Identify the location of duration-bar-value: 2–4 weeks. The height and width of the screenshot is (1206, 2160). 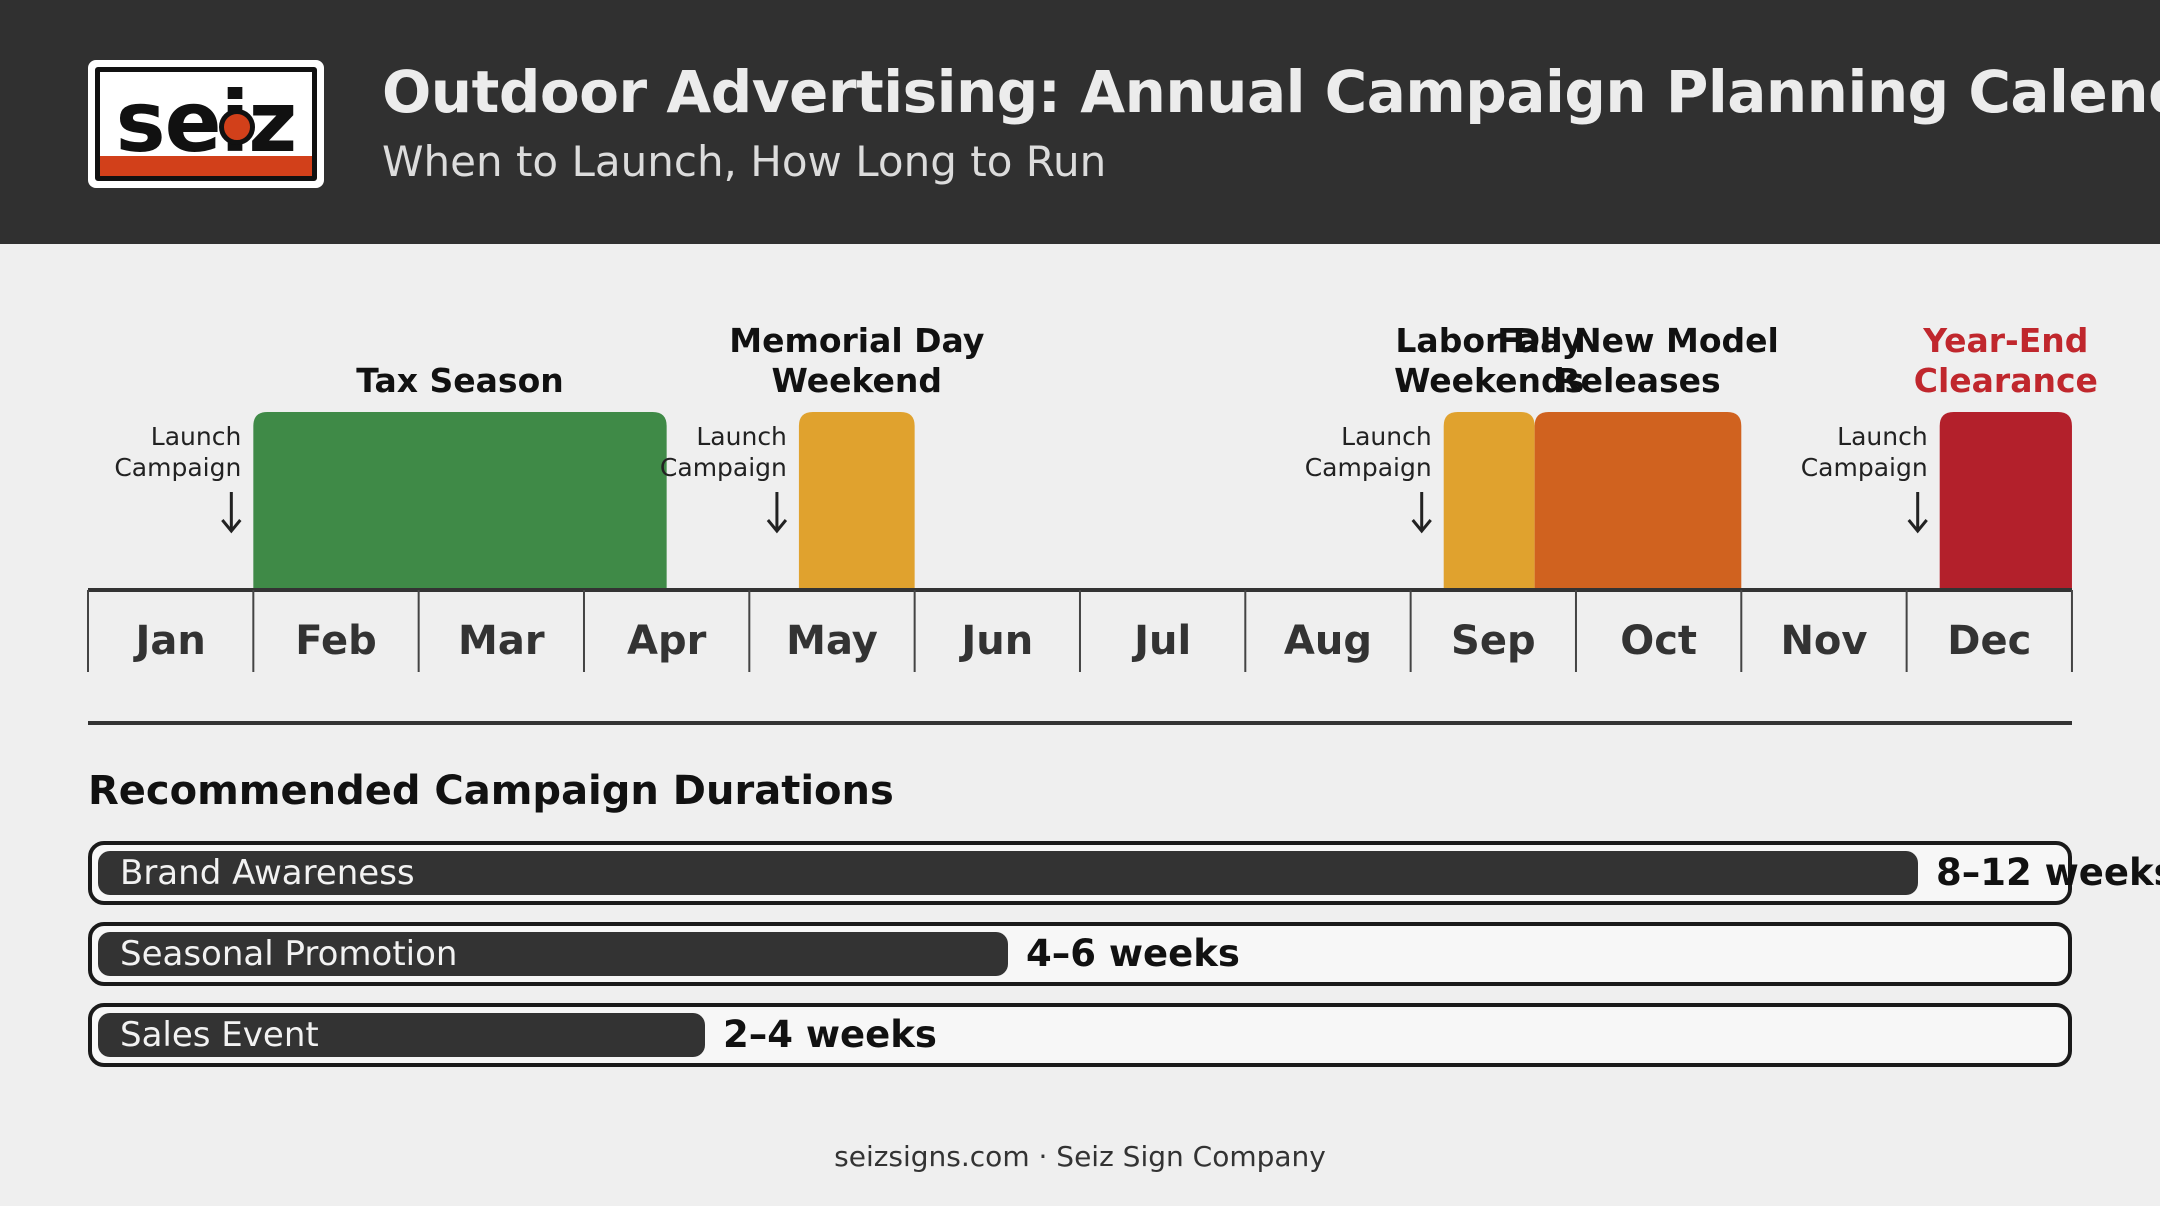
(830, 1034).